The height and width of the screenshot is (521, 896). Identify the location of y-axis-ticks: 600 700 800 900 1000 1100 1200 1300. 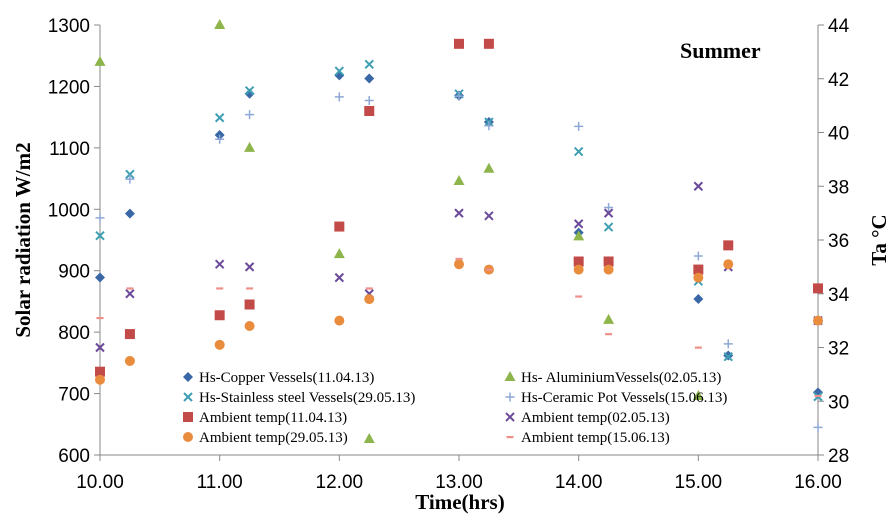
(74, 241).